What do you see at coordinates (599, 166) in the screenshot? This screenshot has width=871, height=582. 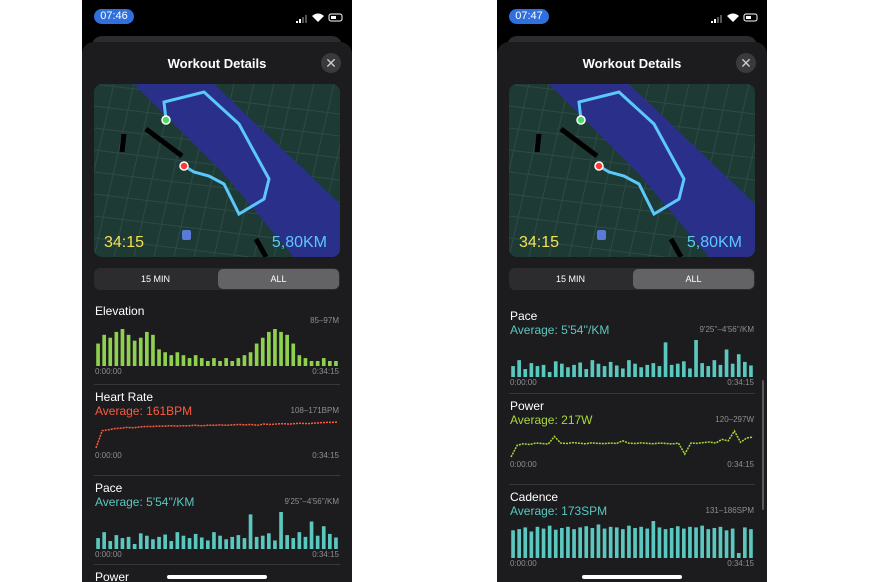 I see `end-point` at bounding box center [599, 166].